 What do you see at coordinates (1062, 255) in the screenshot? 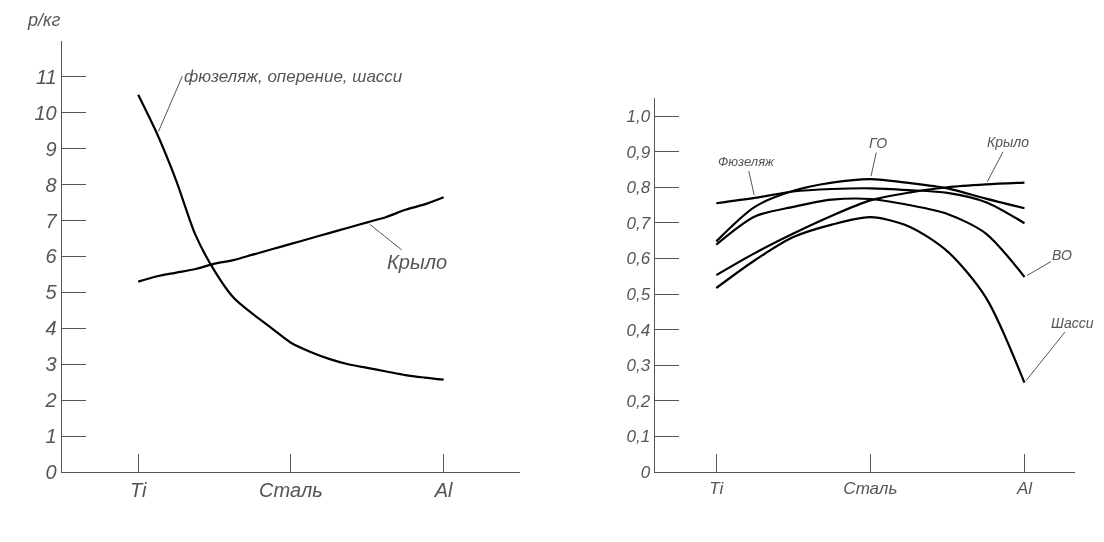
I see `text: ВО` at bounding box center [1062, 255].